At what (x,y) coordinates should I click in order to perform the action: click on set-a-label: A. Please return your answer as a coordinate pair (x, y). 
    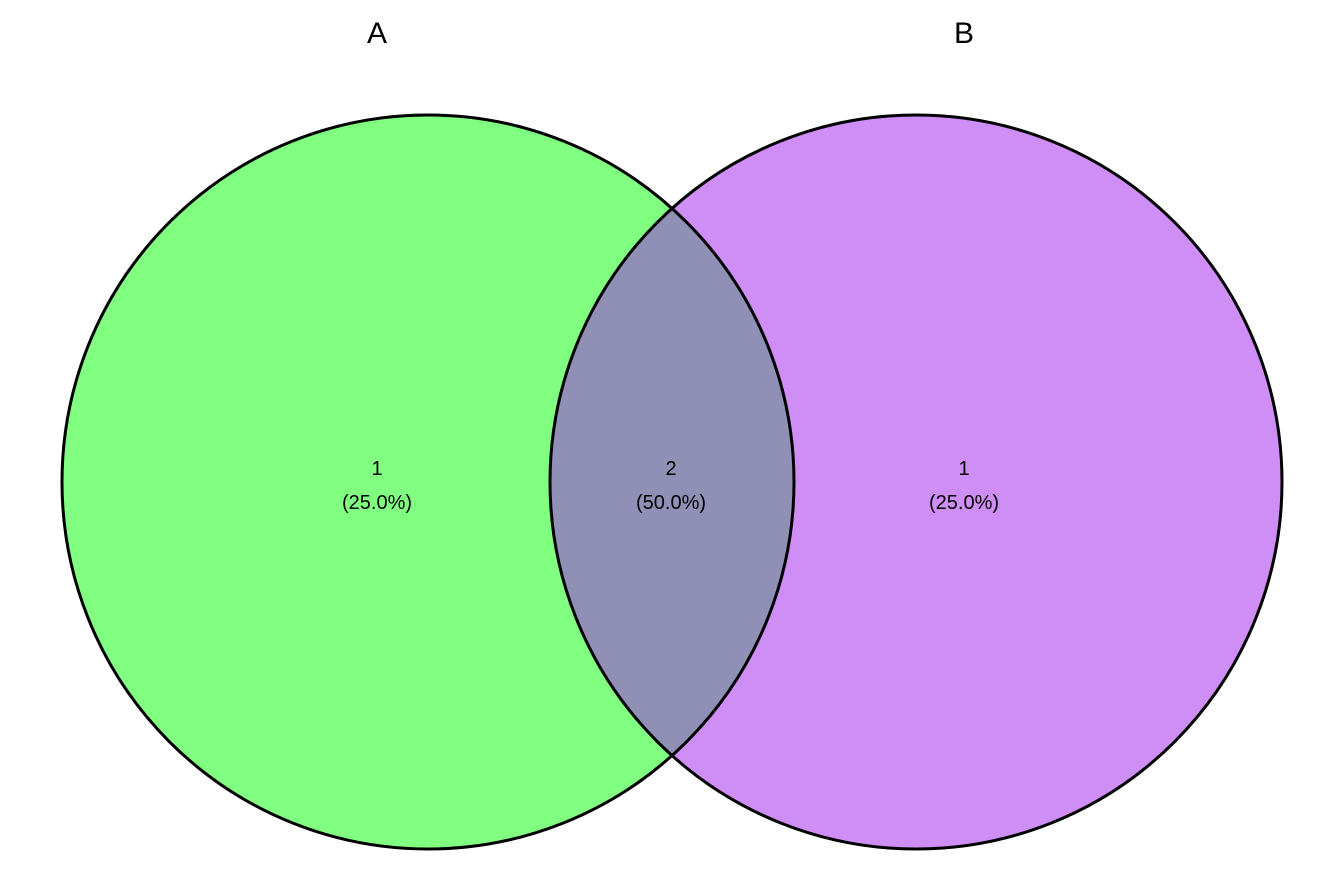
    Looking at the image, I should click on (377, 33).